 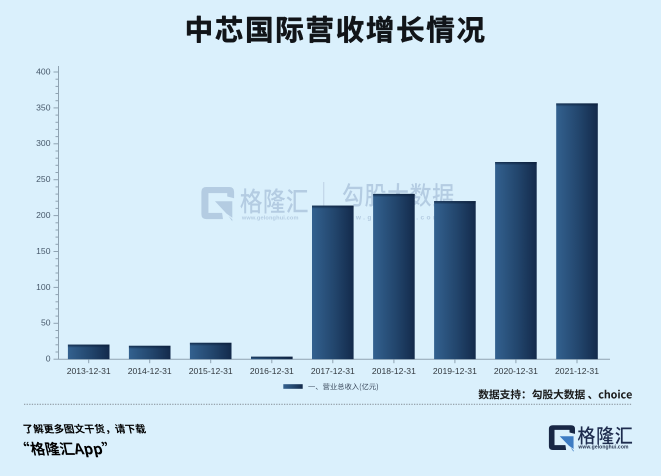 What do you see at coordinates (43, 287) in the screenshot?
I see `svg-text: 100` at bounding box center [43, 287].